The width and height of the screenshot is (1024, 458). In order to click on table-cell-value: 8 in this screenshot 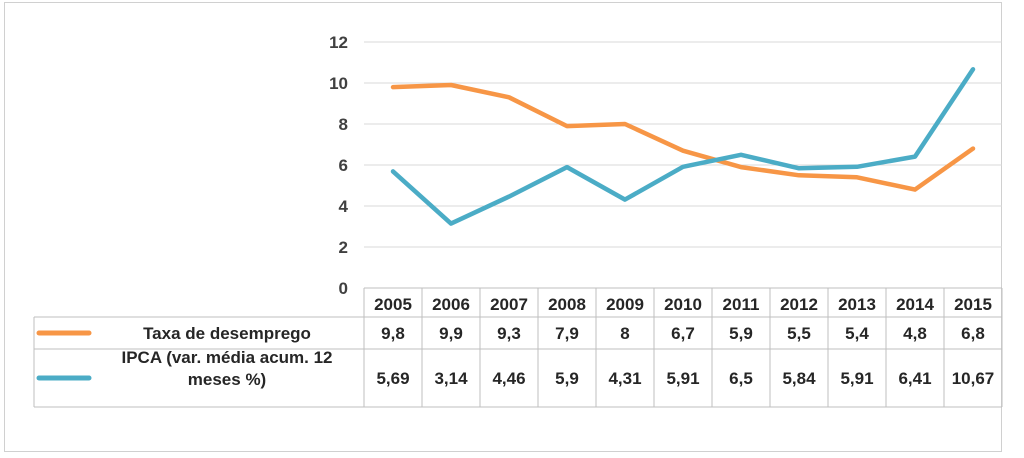, I will do `click(624, 333)`.